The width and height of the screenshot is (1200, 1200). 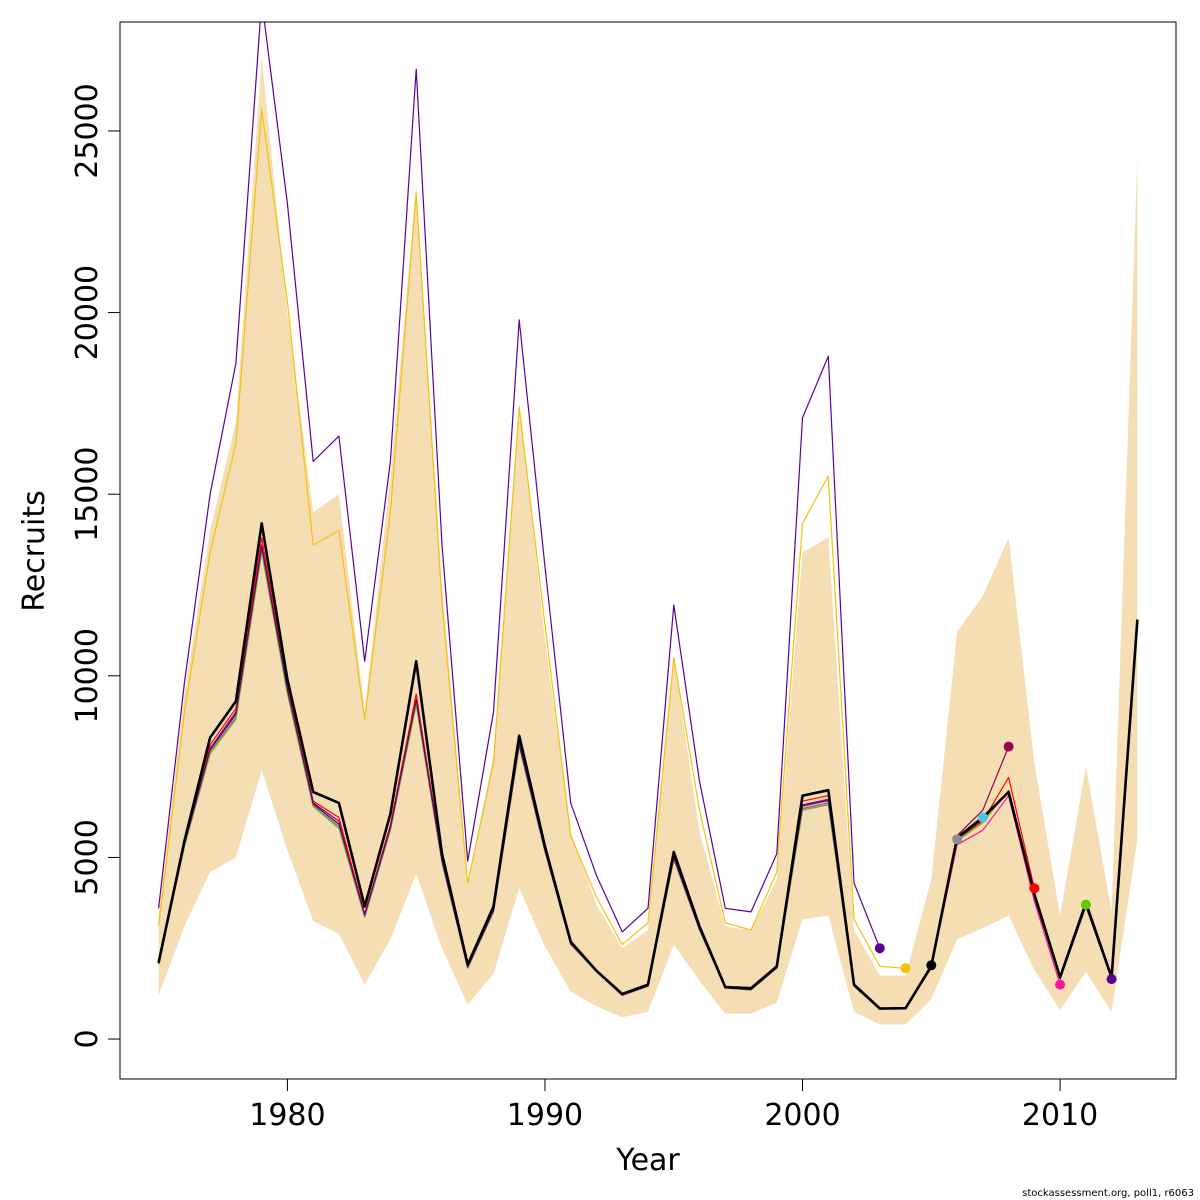 I want to click on x-axis: 1980 1990 2000 2010, so click(x=673, y=1105).